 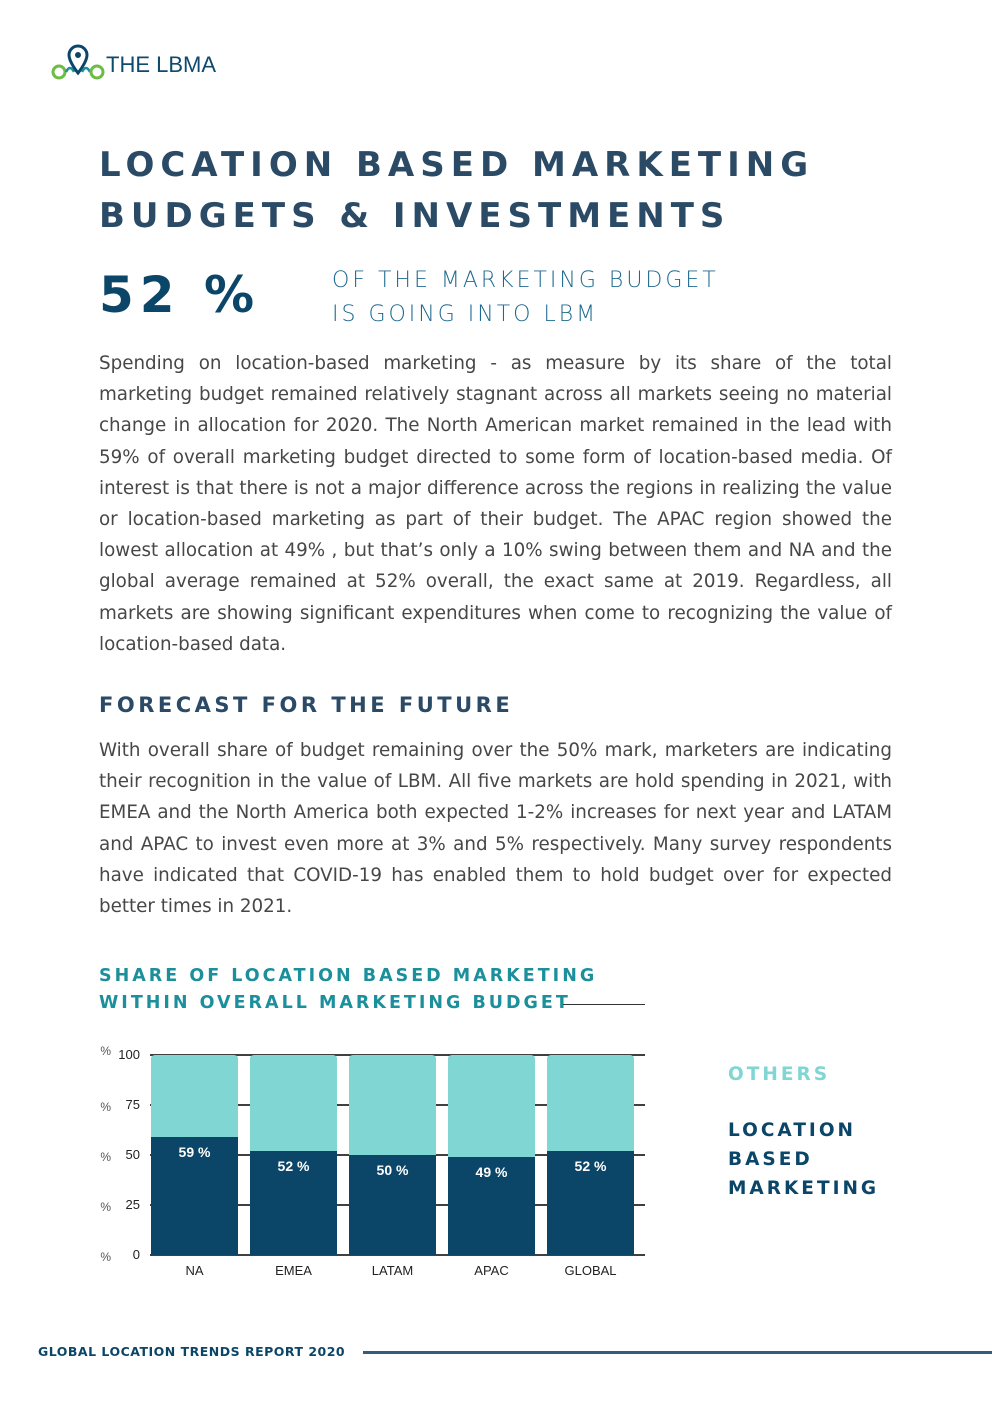 I want to click on x-tick-label: NA, so click(x=194, y=1270).